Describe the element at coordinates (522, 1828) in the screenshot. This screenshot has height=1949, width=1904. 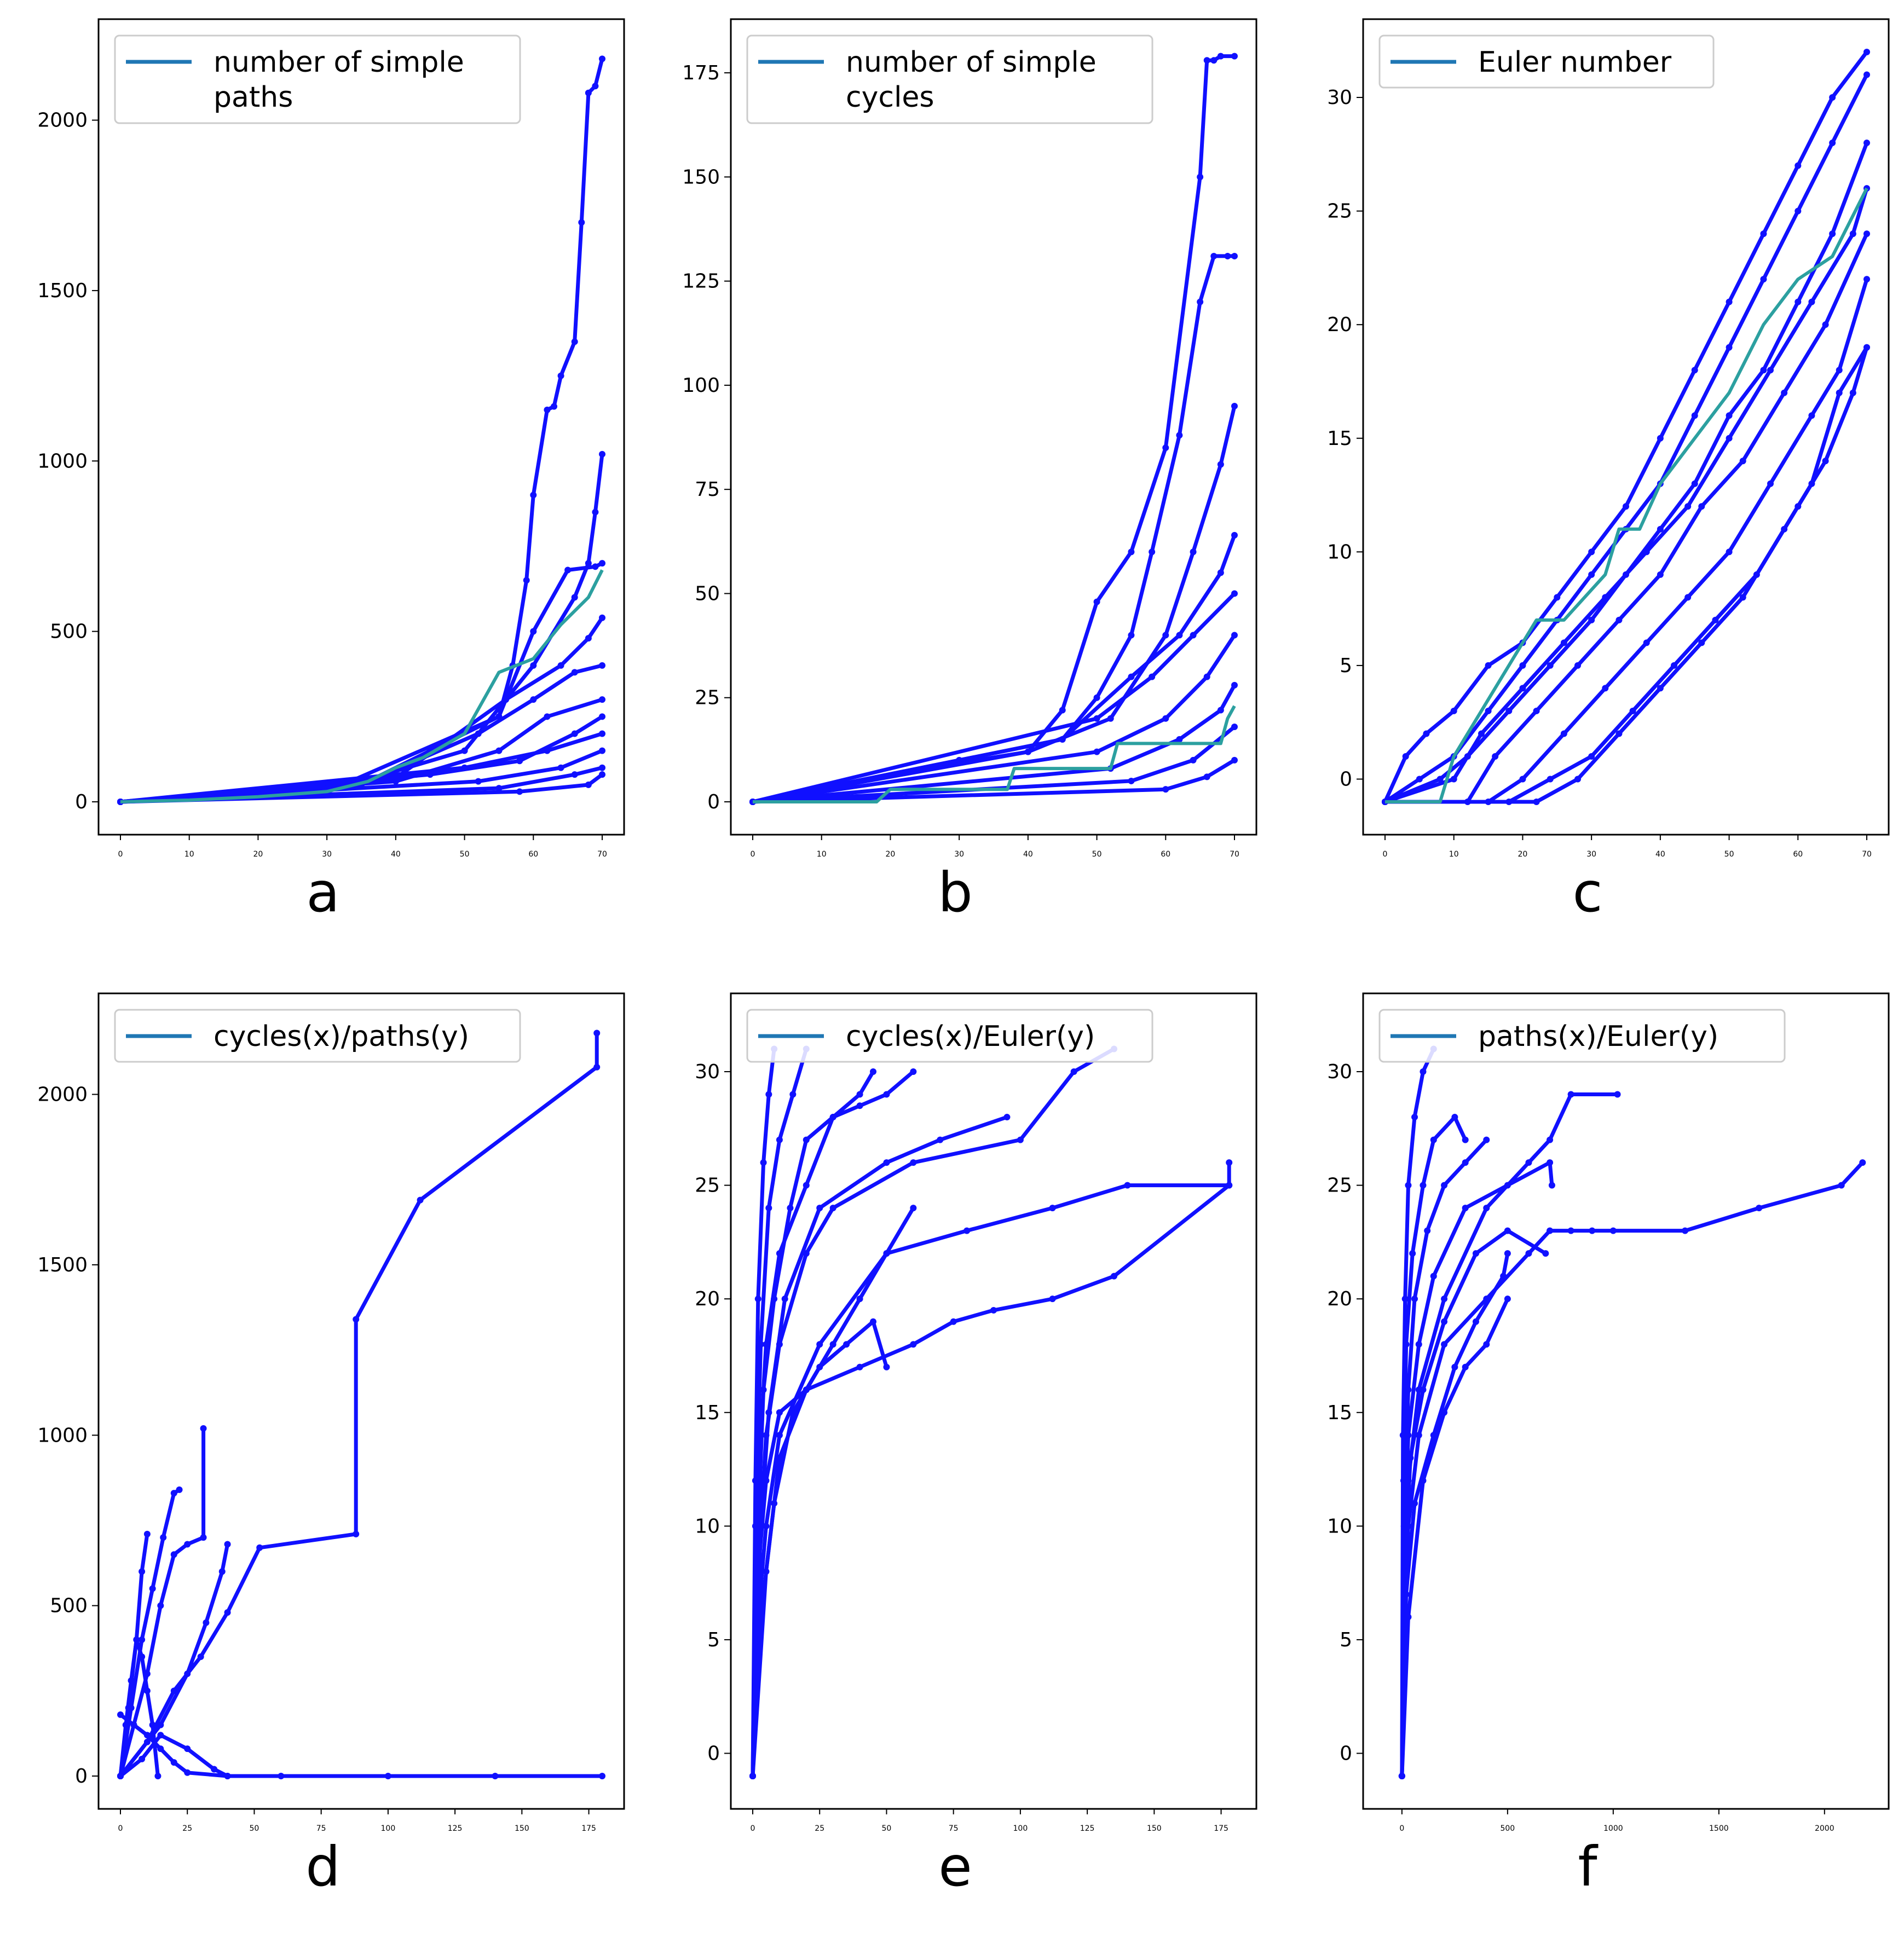
I see `x-tick-label: 150` at that location.